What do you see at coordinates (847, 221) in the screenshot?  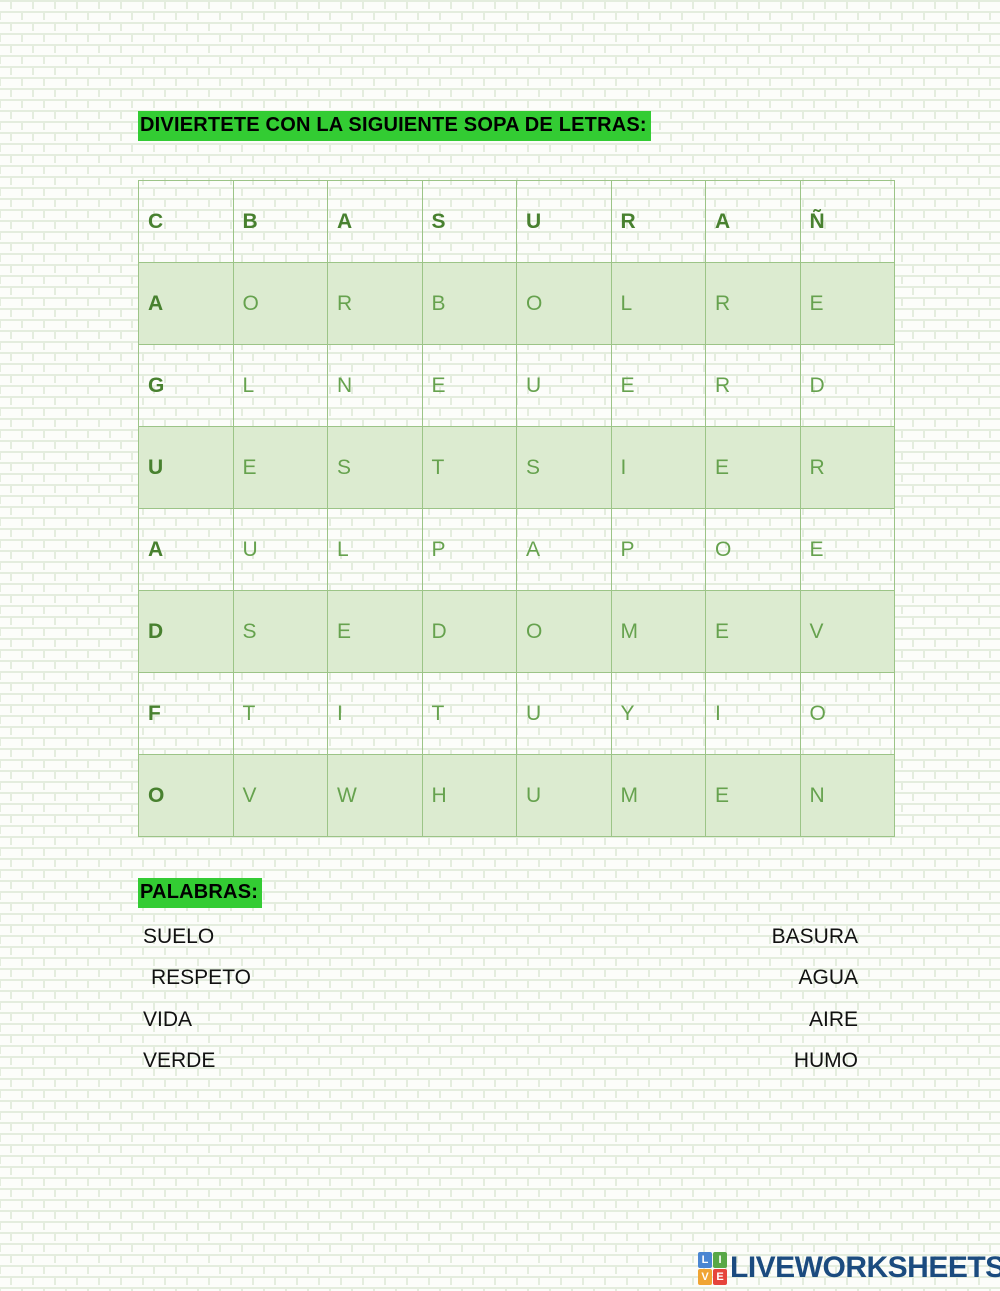 I see `grid-cell: Ñ` at bounding box center [847, 221].